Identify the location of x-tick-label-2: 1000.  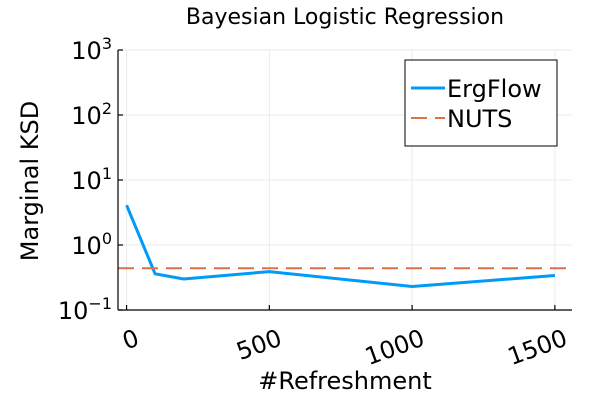
(394, 347).